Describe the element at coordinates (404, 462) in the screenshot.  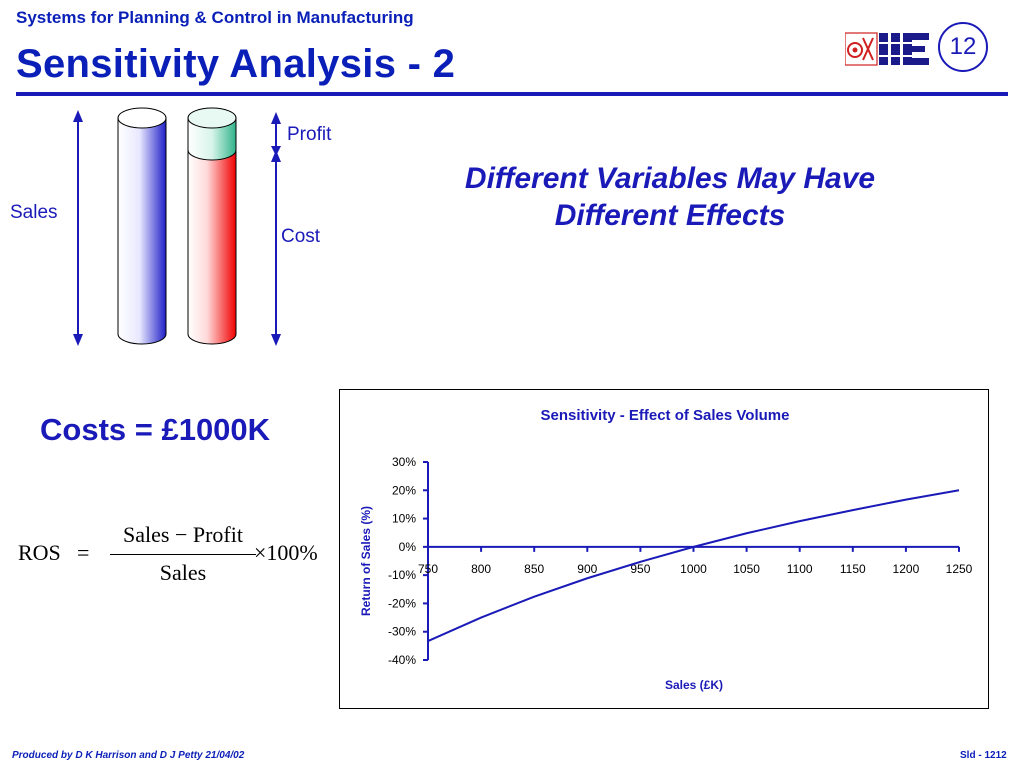
I see `y-tick-label: 30%` at that location.